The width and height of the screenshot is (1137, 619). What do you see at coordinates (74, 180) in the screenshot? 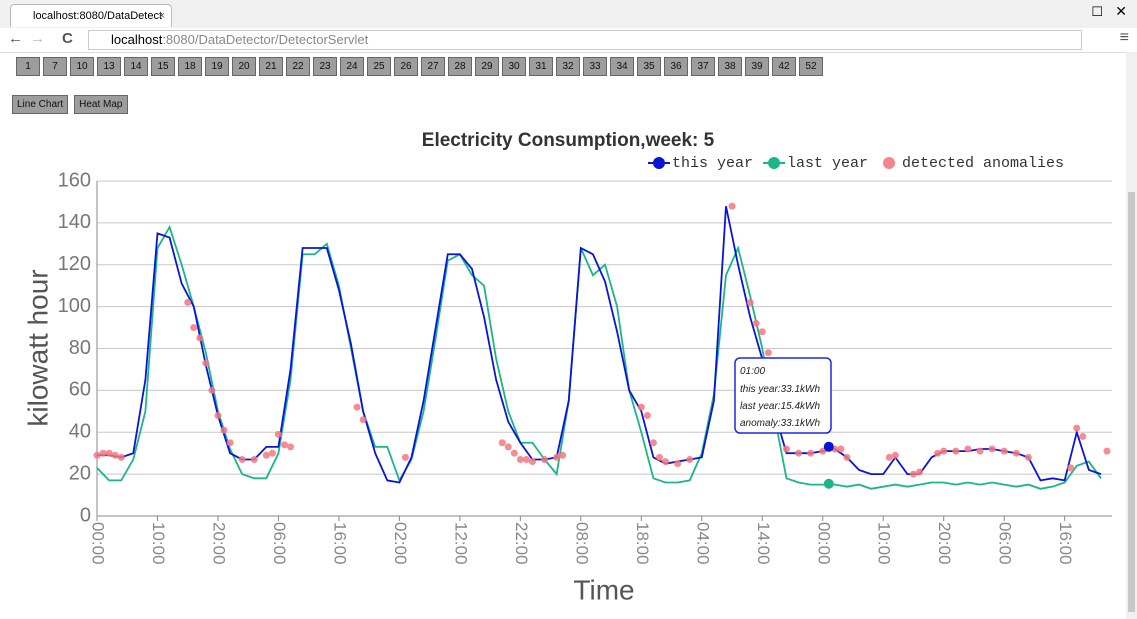
I see `y-tick-label: 160` at bounding box center [74, 180].